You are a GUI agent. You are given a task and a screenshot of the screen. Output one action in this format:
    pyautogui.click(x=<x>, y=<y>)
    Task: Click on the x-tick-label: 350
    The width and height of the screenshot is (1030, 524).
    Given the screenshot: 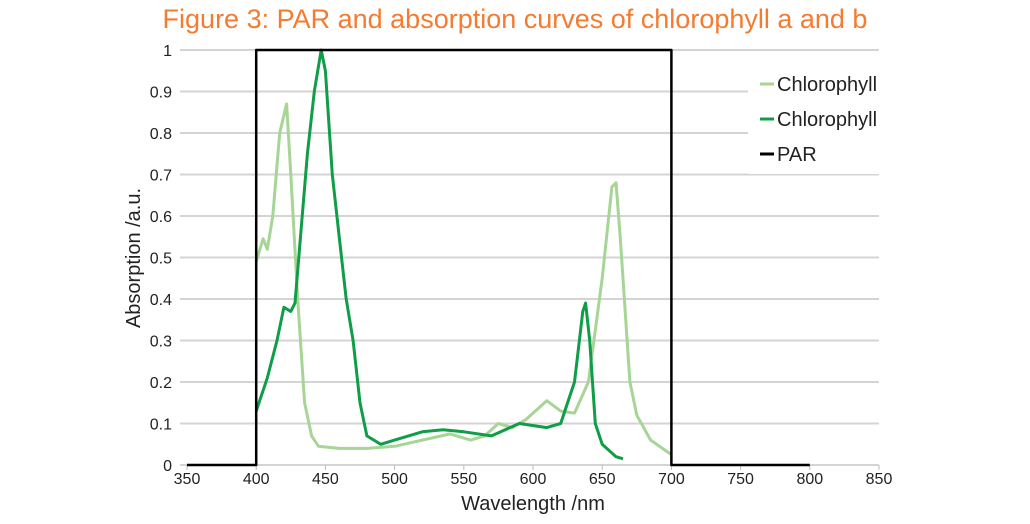 What is the action you would take?
    pyautogui.click(x=187, y=479)
    